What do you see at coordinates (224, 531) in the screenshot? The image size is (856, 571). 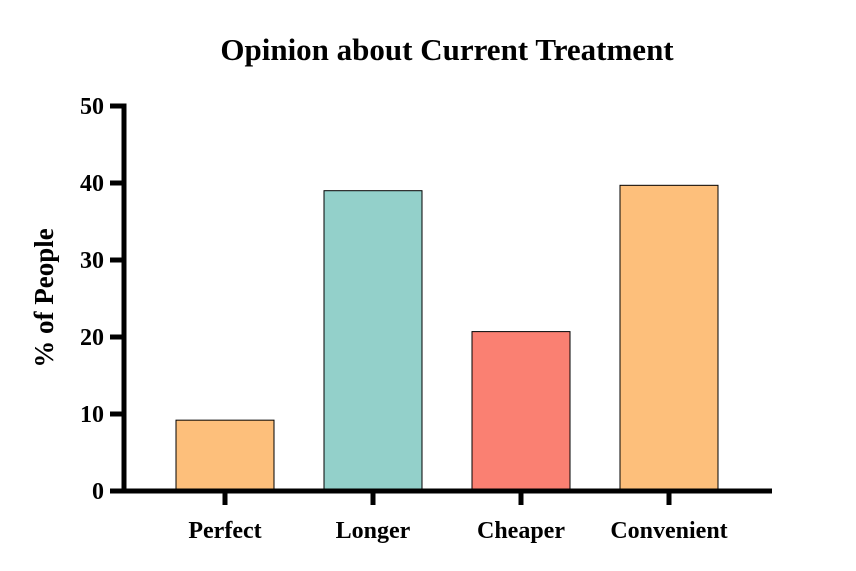 I see `x-tick-label-perfect: Perfect` at bounding box center [224, 531].